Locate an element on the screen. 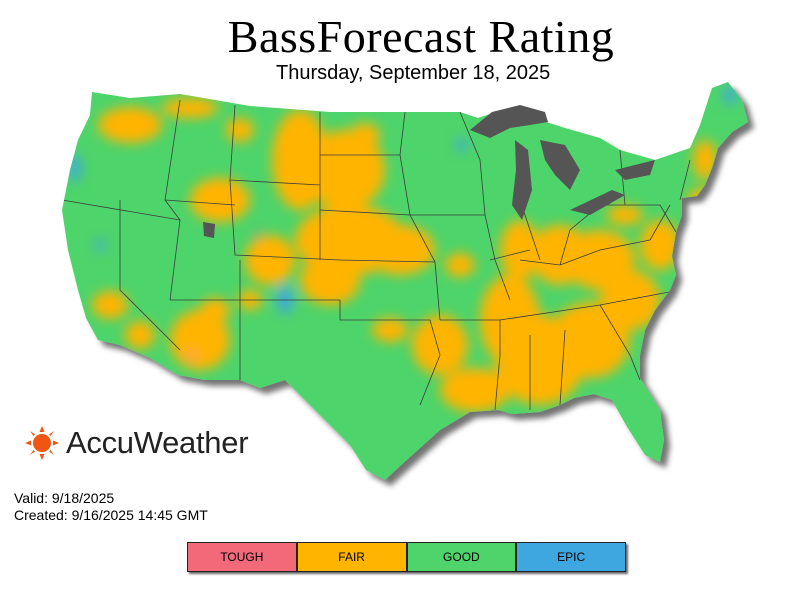 This screenshot has width=800, height=600. valid-date: Valid: 9/18/2025 is located at coordinates (64, 498).